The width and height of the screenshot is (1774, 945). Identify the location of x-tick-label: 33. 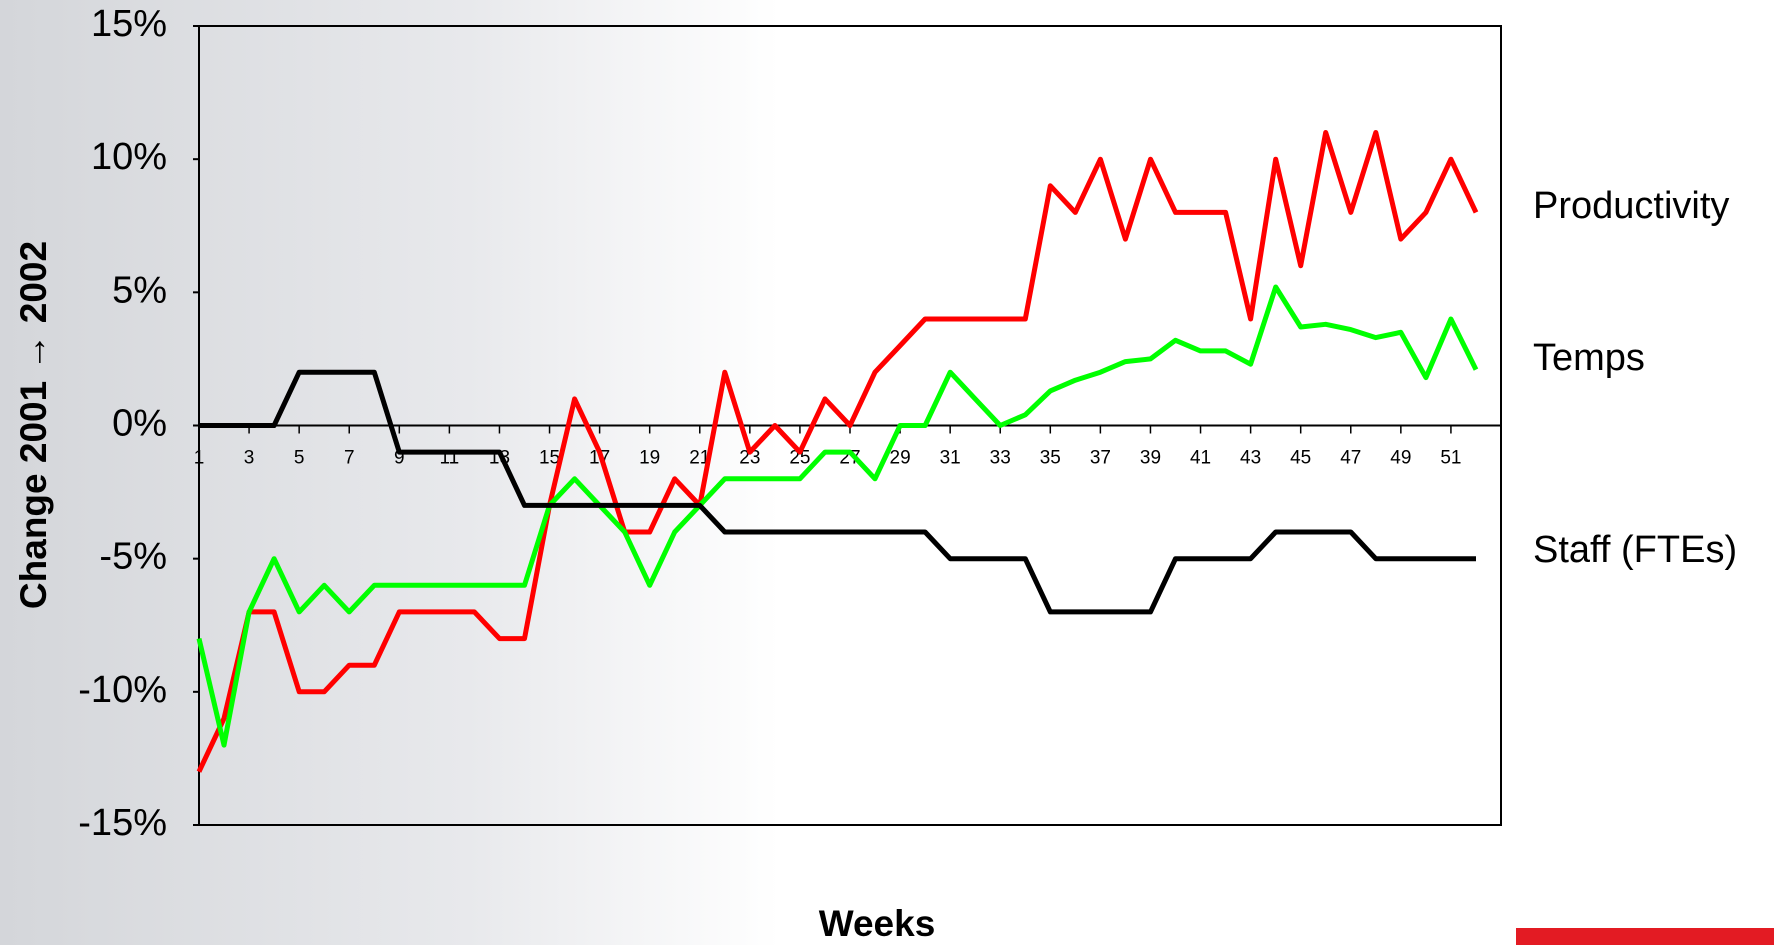
(1000, 458).